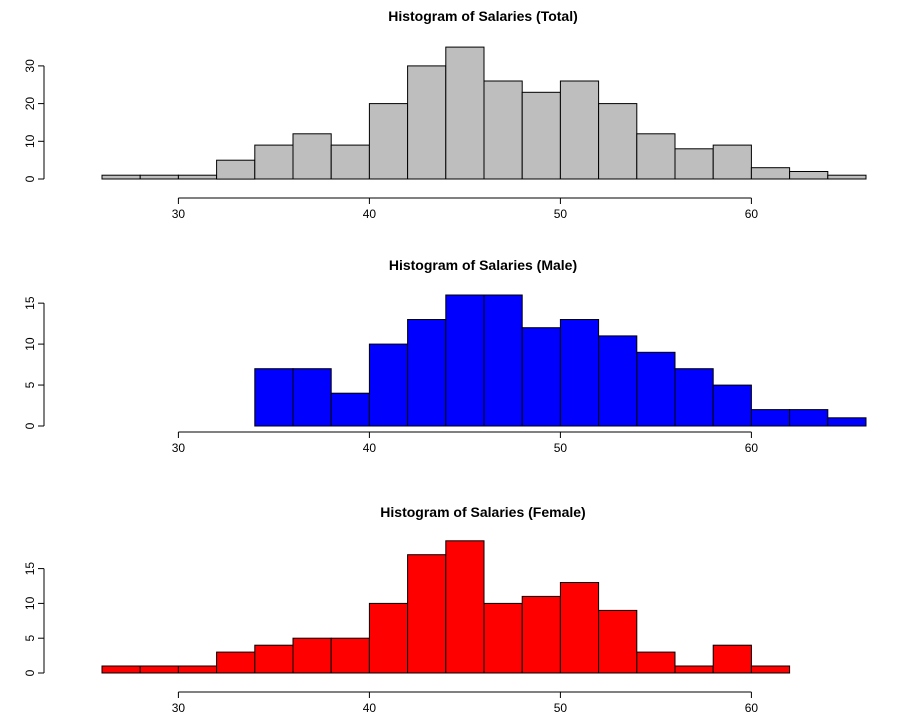 The image size is (899, 712). I want to click on histogram-male-x-tick-label: 30, so click(179, 448).